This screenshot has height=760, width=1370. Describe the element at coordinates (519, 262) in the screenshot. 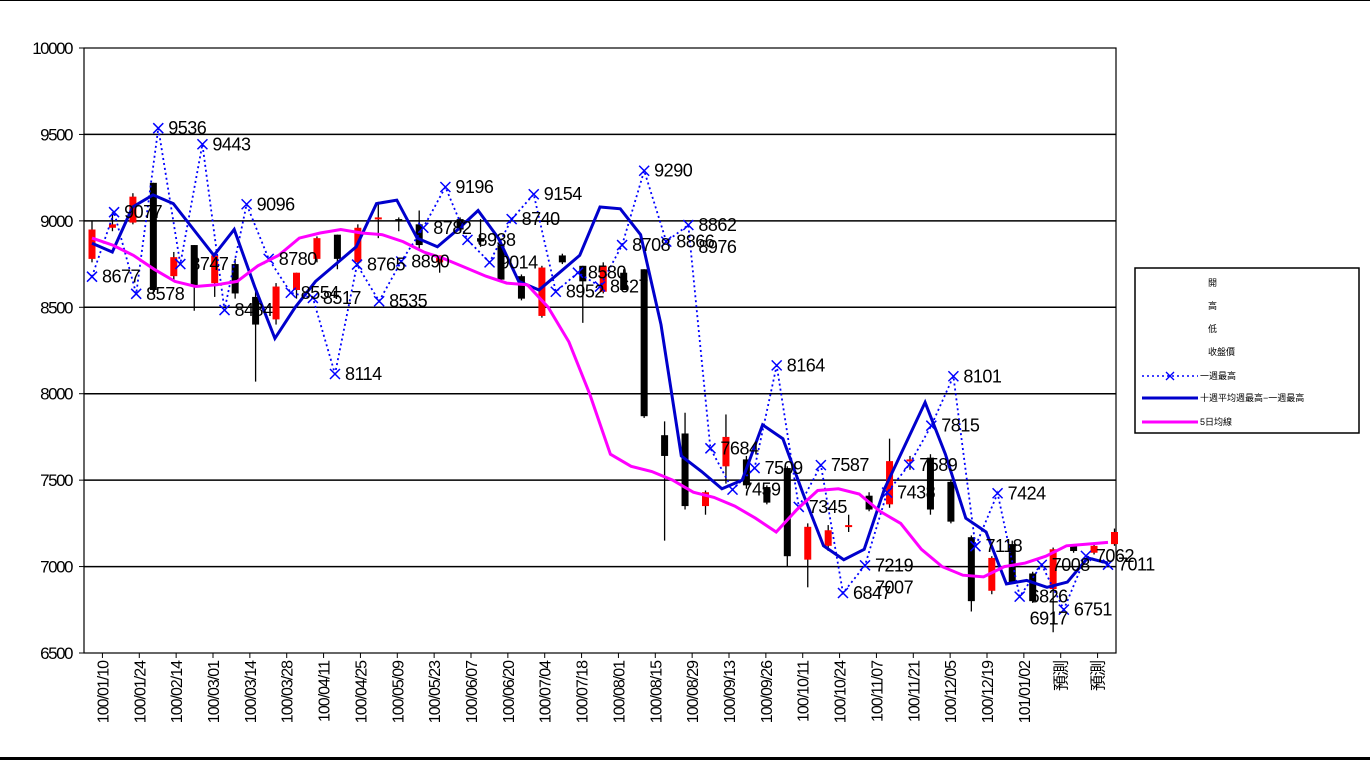

I see `data-label: 9014` at that location.